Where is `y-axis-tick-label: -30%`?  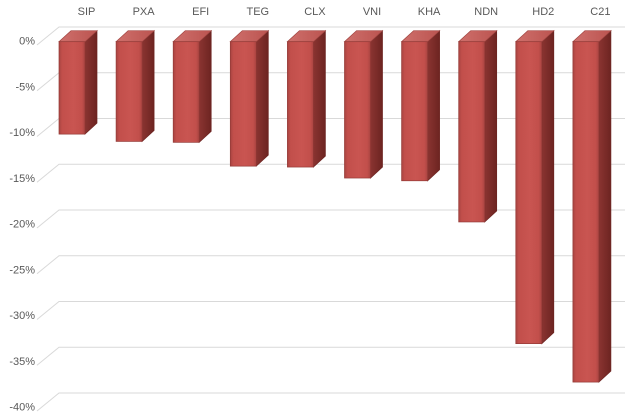 y-axis-tick-label: -30% is located at coordinates (22, 316).